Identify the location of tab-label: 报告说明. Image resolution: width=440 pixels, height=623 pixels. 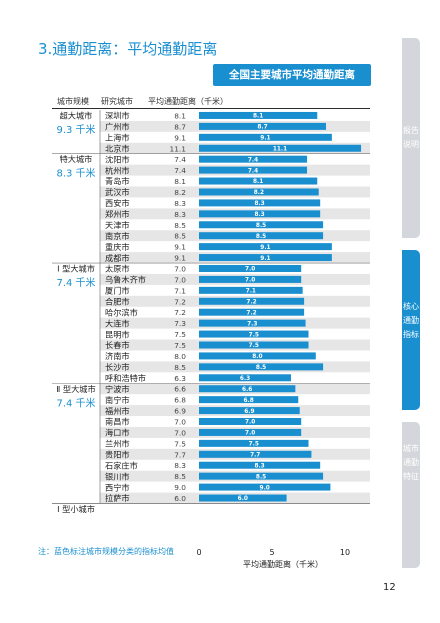
(411, 137).